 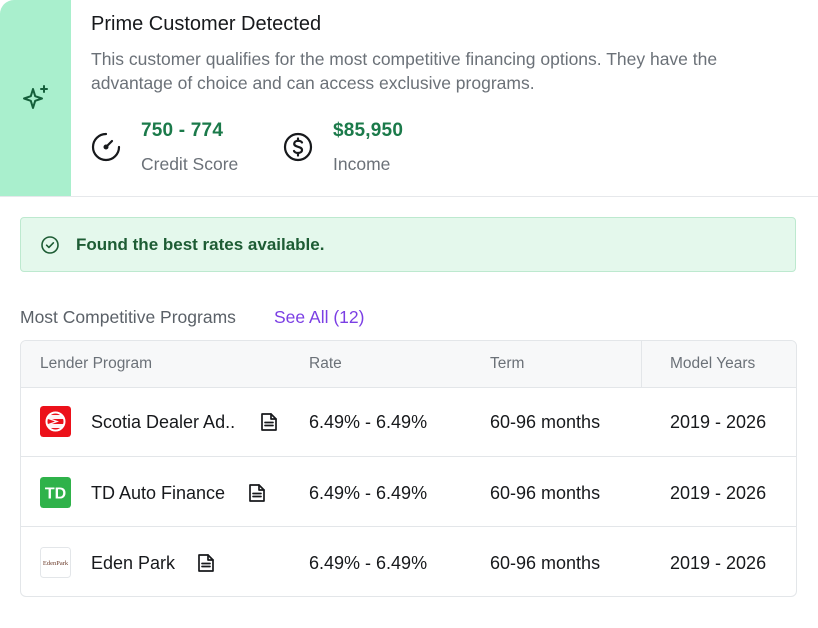 I want to click on lender-name: Eden Park, so click(x=133, y=563).